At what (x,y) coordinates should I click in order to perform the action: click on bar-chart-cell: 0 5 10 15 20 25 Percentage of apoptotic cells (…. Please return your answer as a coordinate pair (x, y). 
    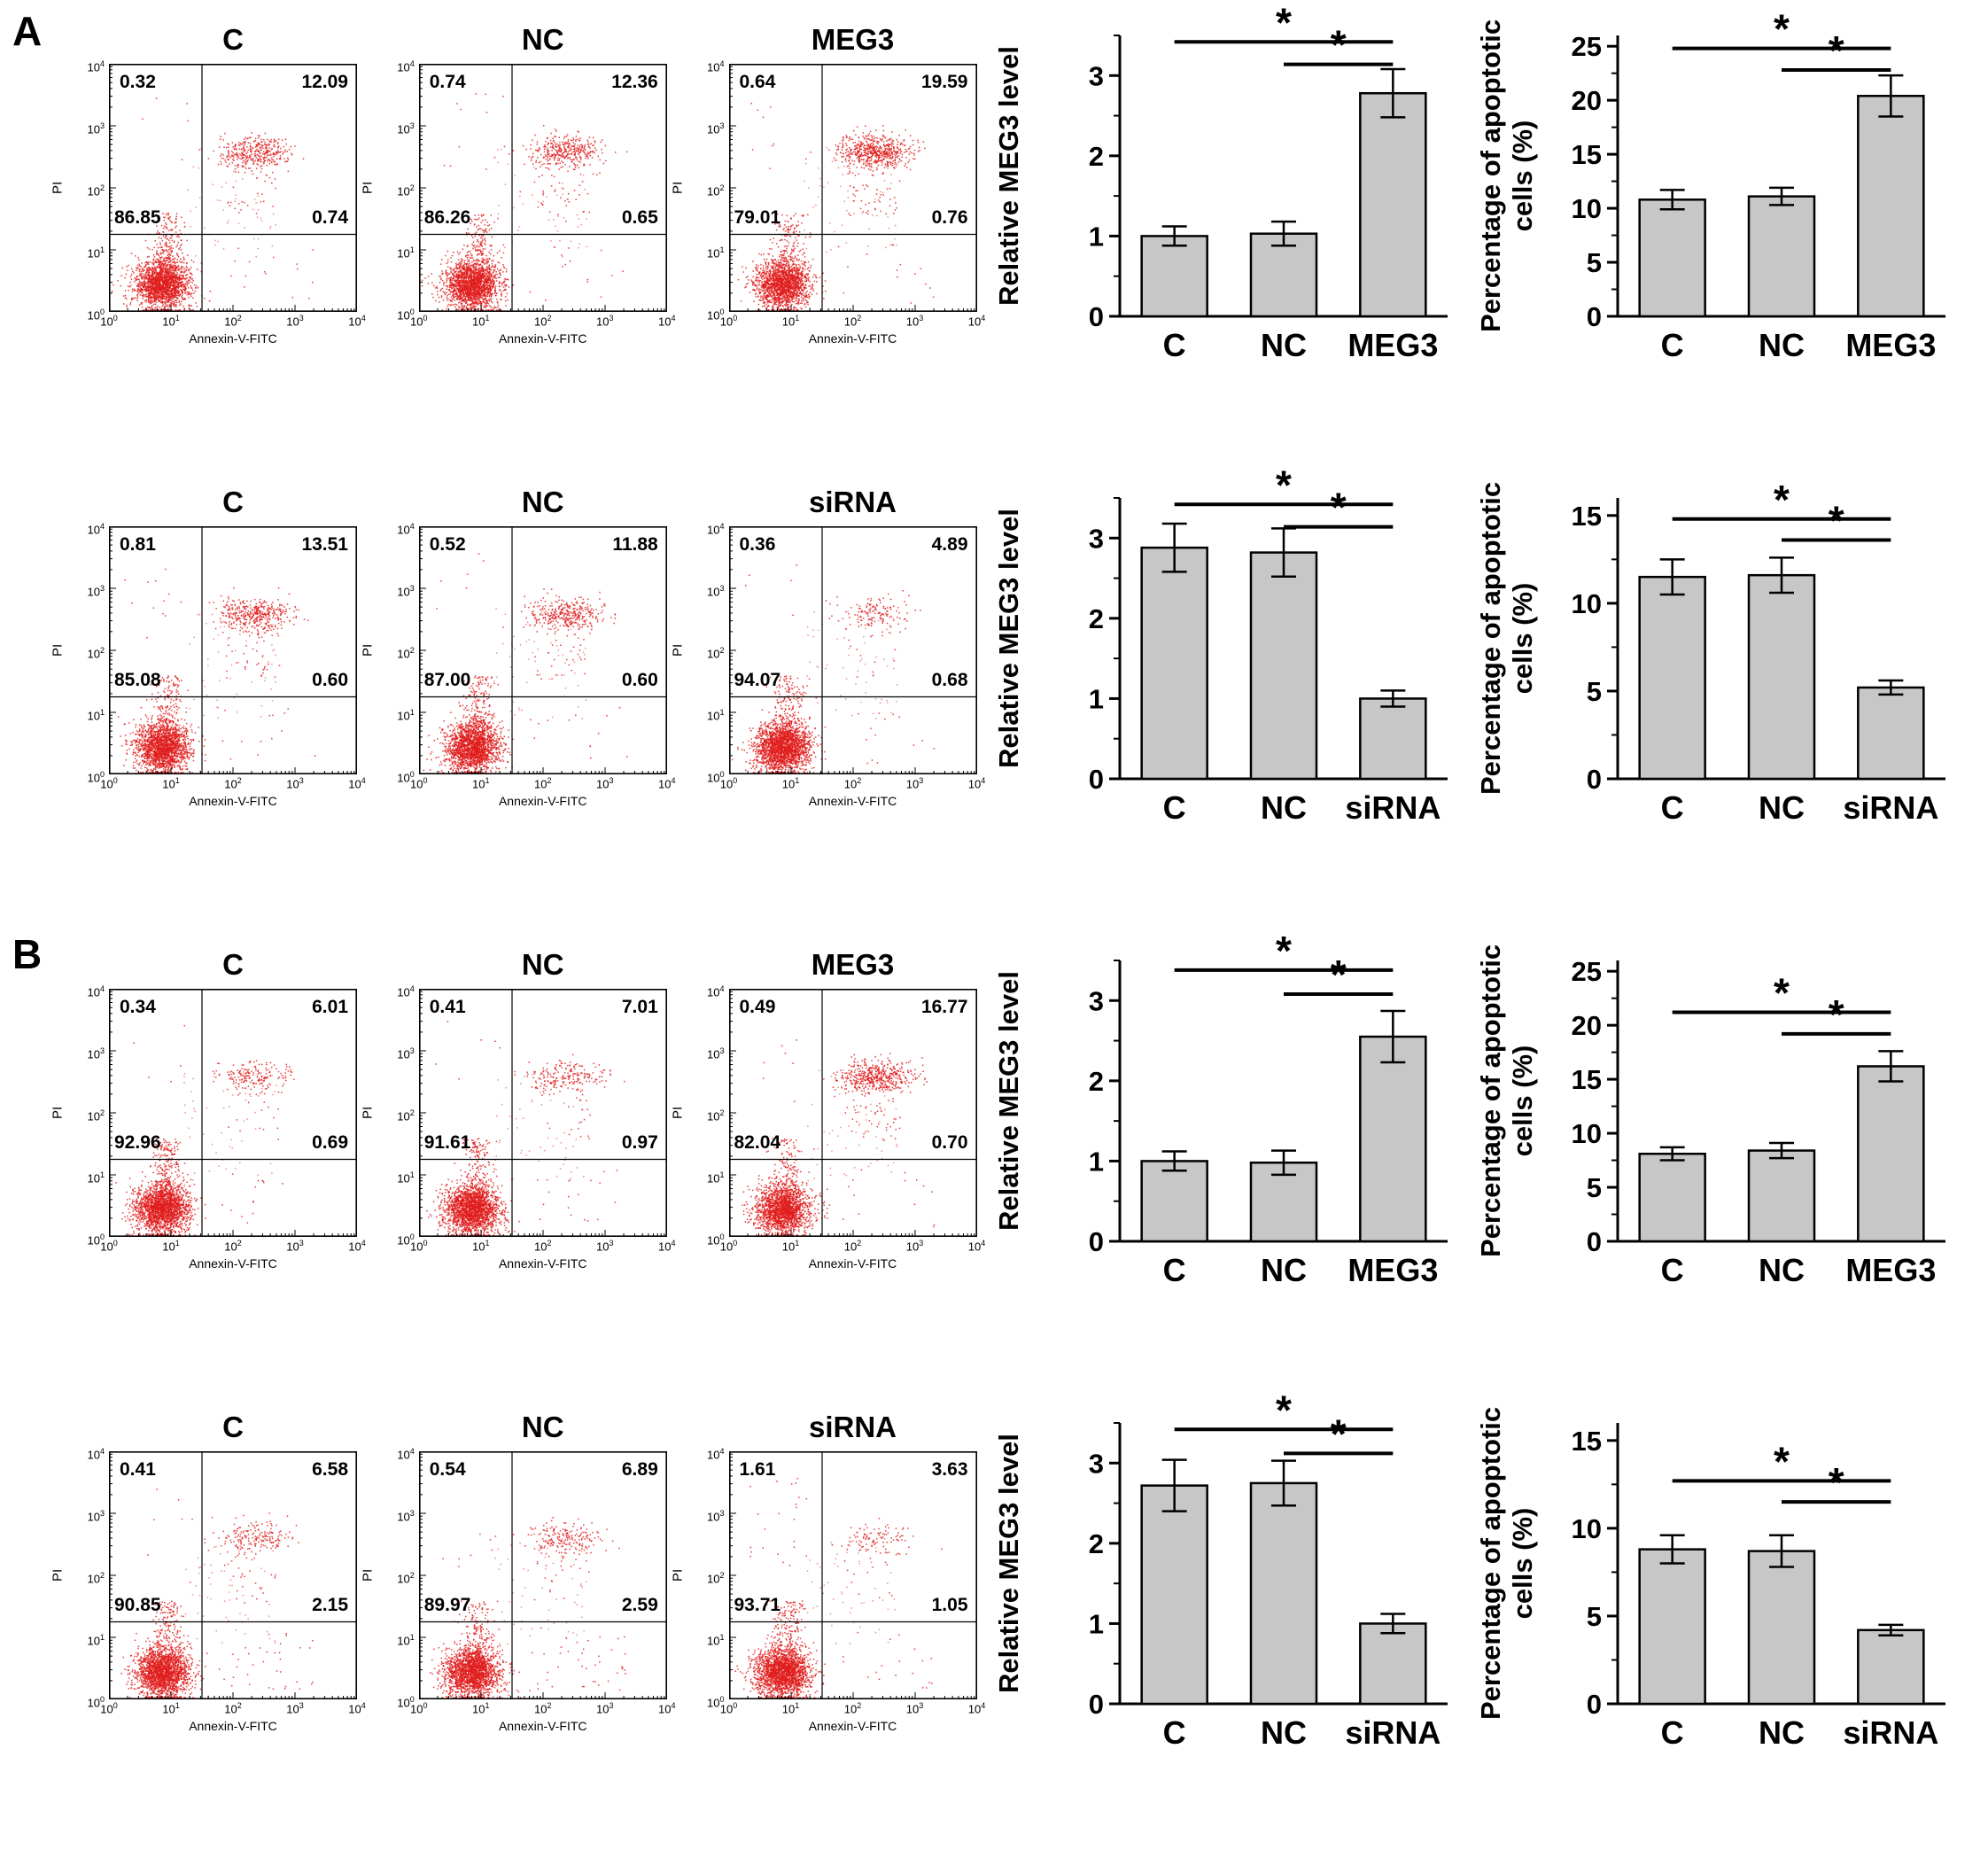
    Looking at the image, I should click on (1723, 1126).